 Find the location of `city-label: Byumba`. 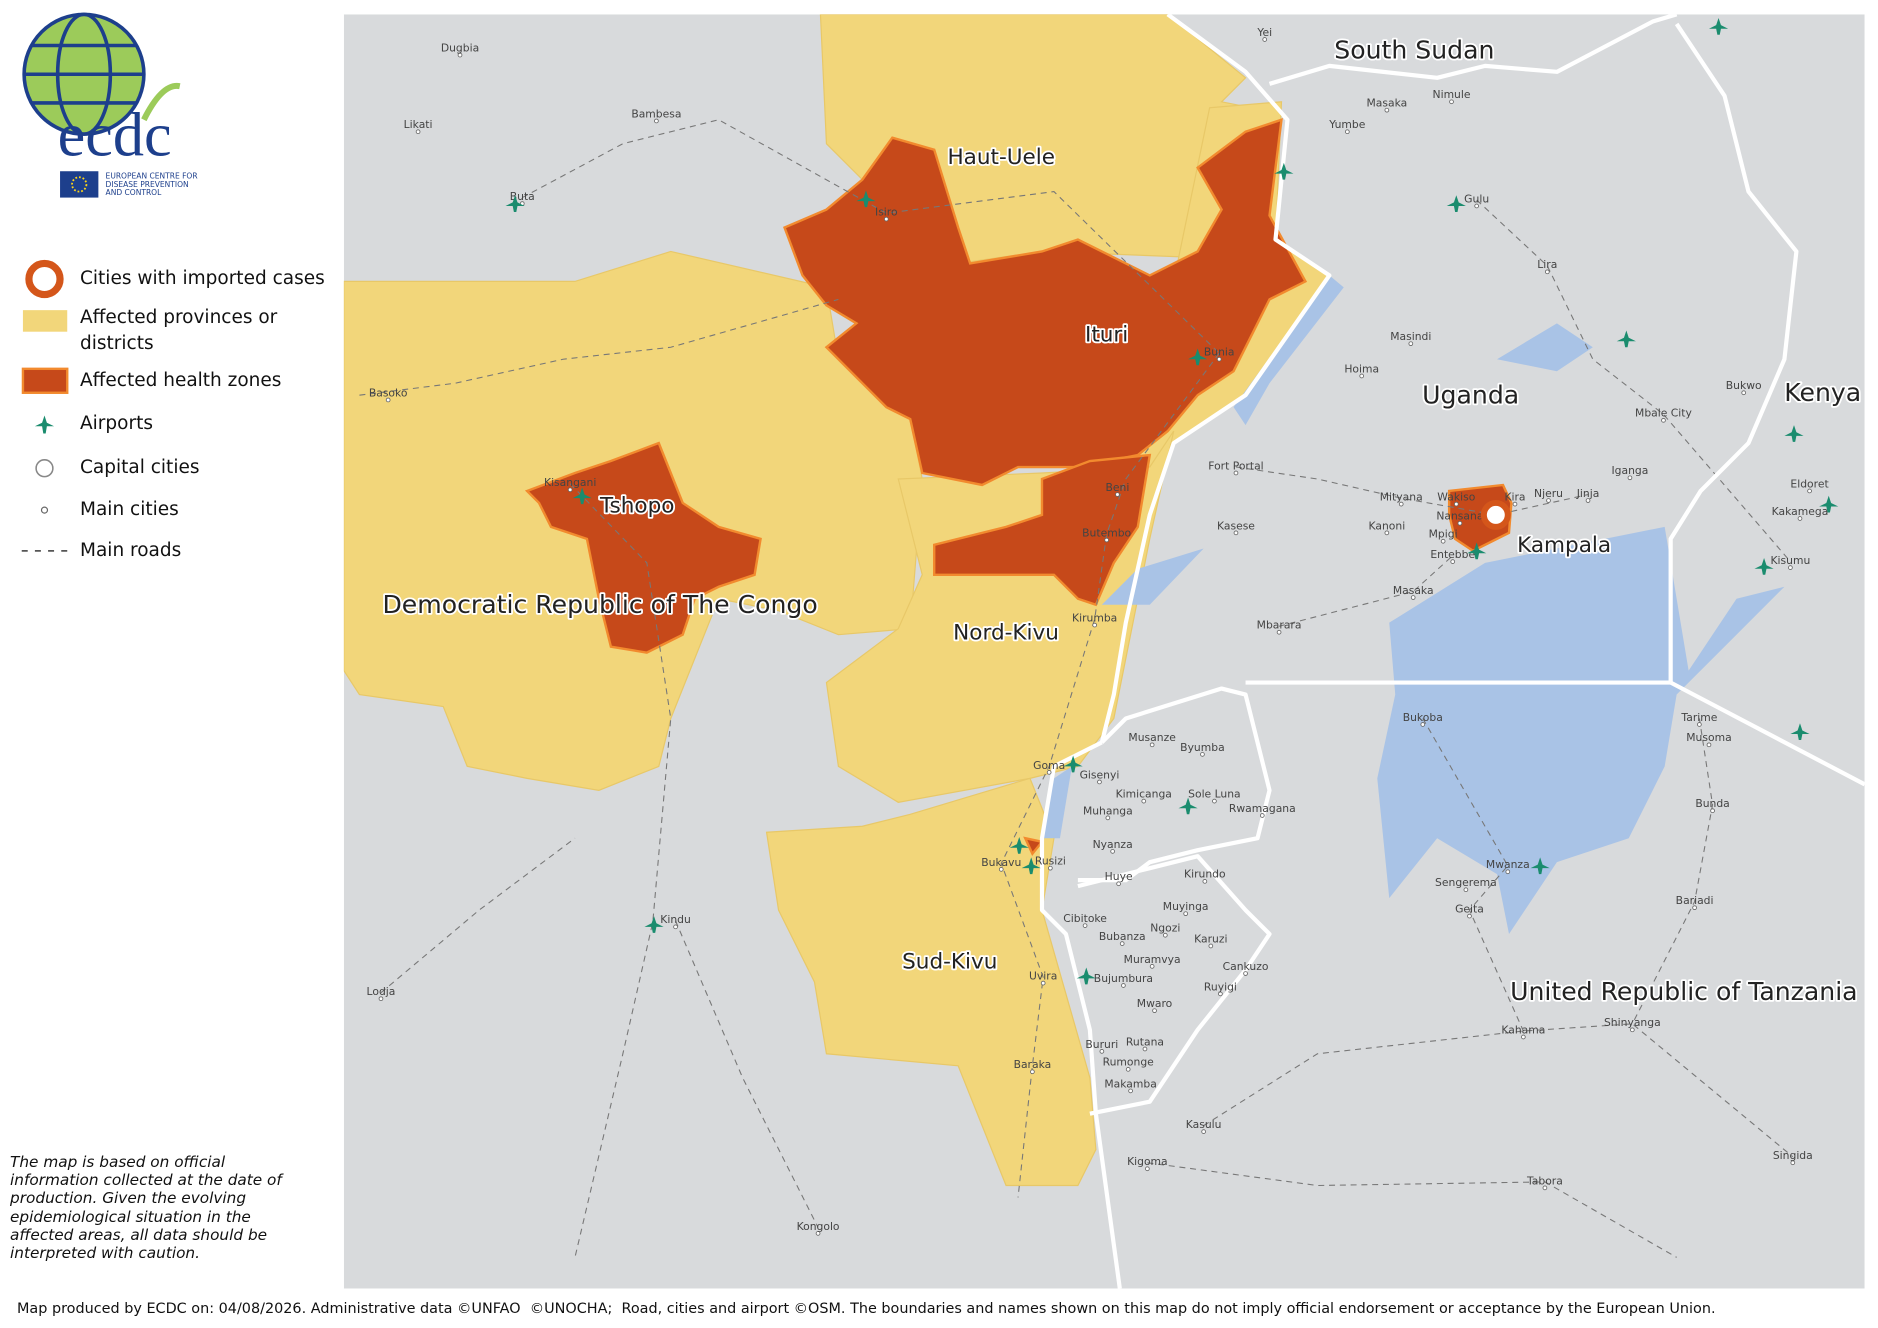

city-label: Byumba is located at coordinates (1202, 747).